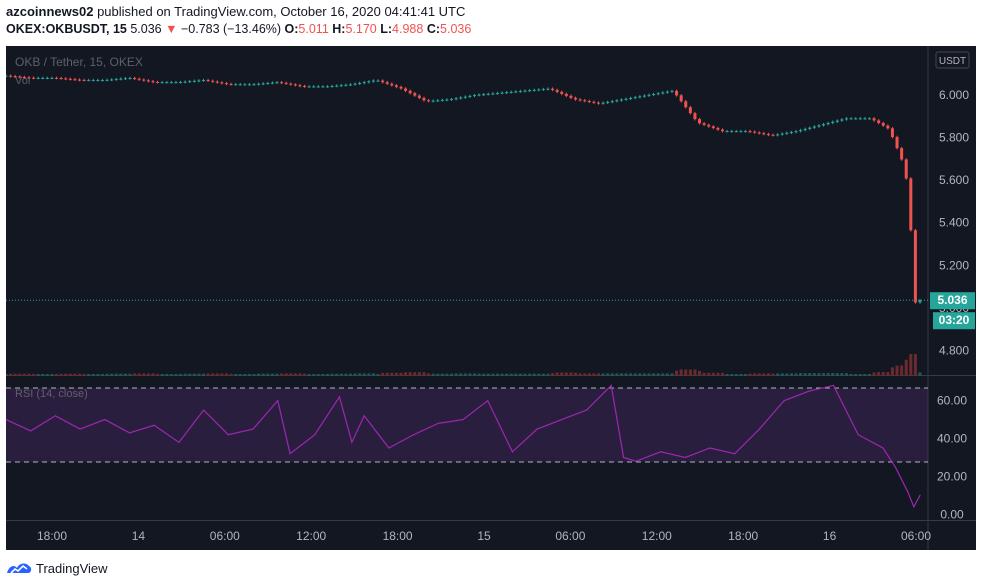 This screenshot has height=586, width=984. What do you see at coordinates (952, 300) in the screenshot?
I see `last-price-badge-label: 5.036` at bounding box center [952, 300].